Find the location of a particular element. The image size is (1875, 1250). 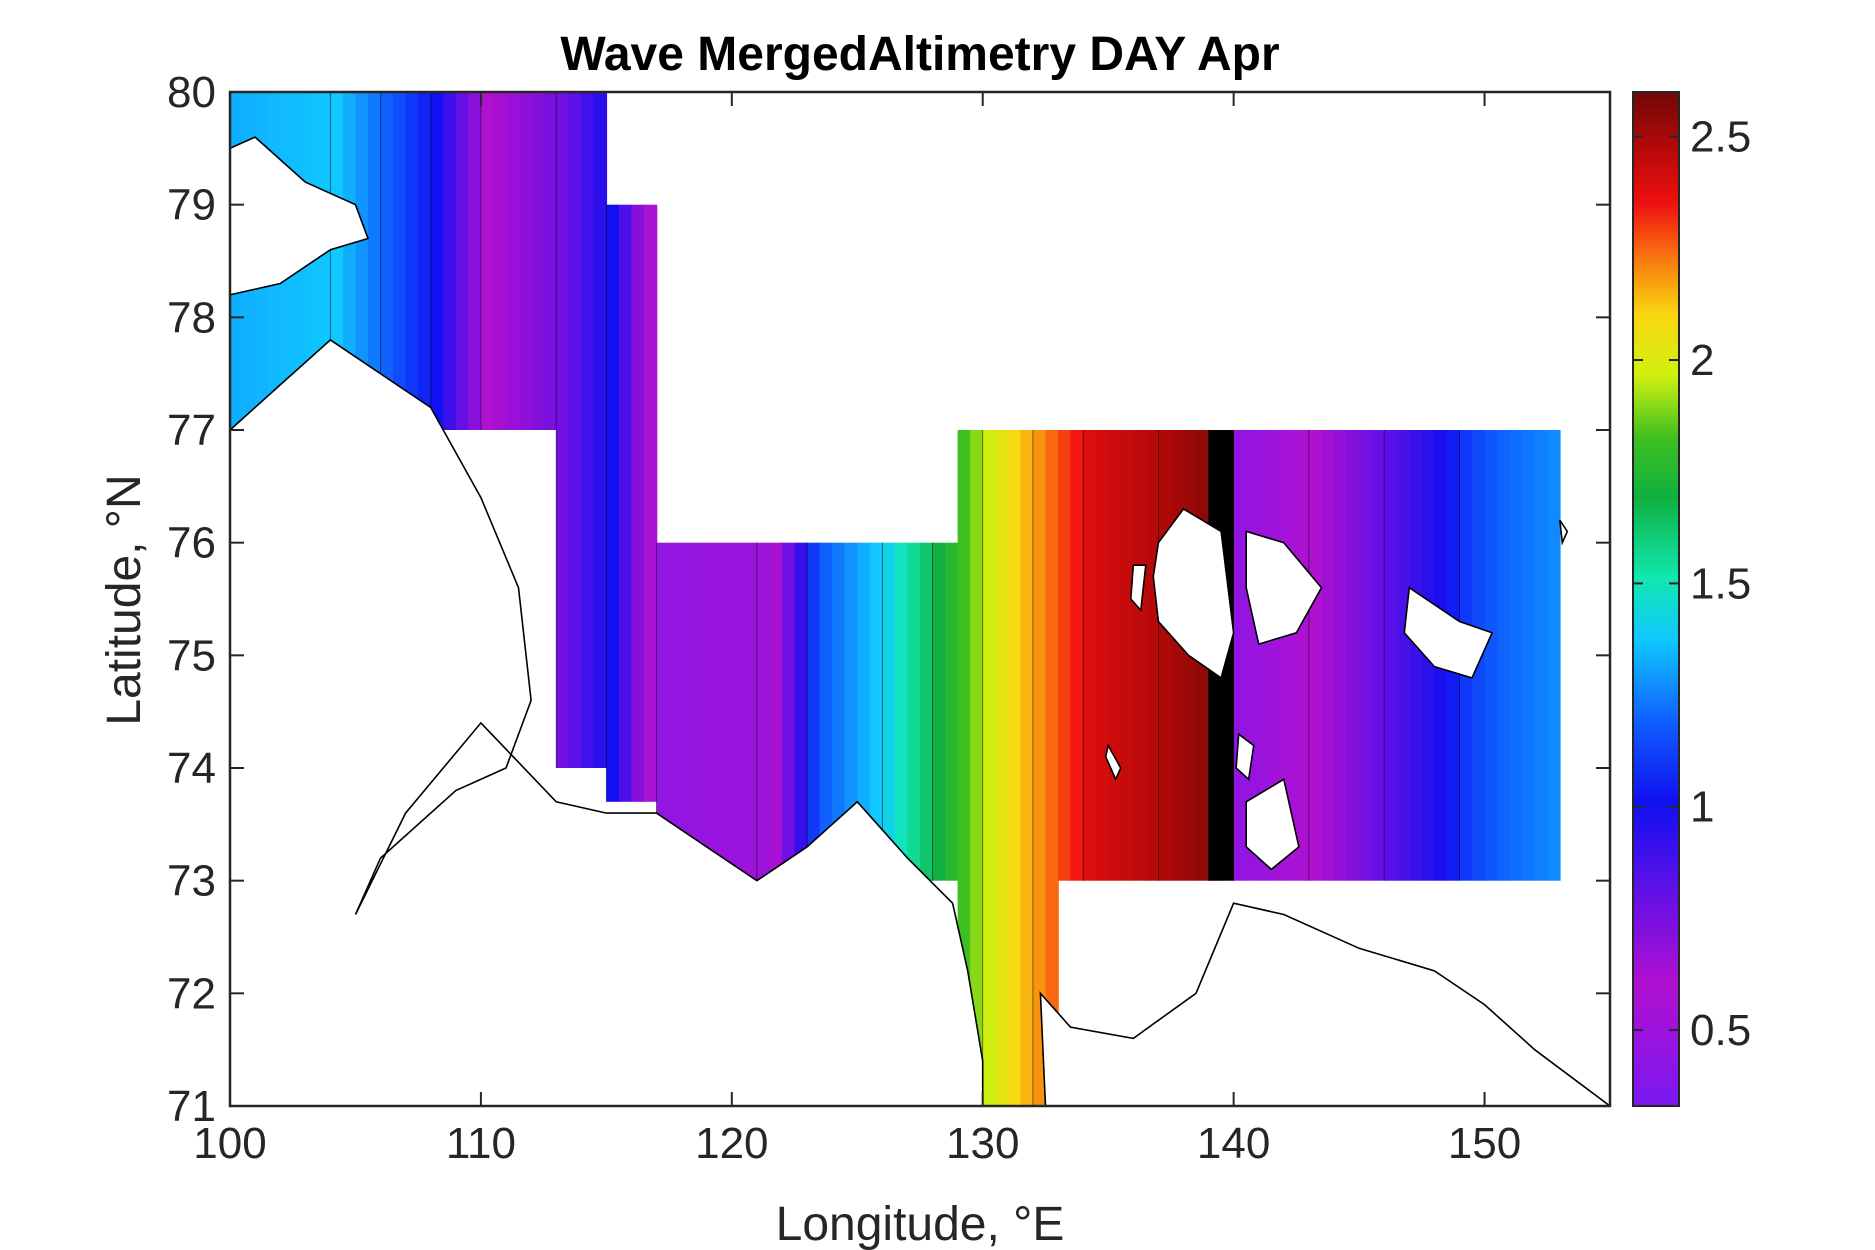

y-tick-label: 80 is located at coordinates (191, 92).